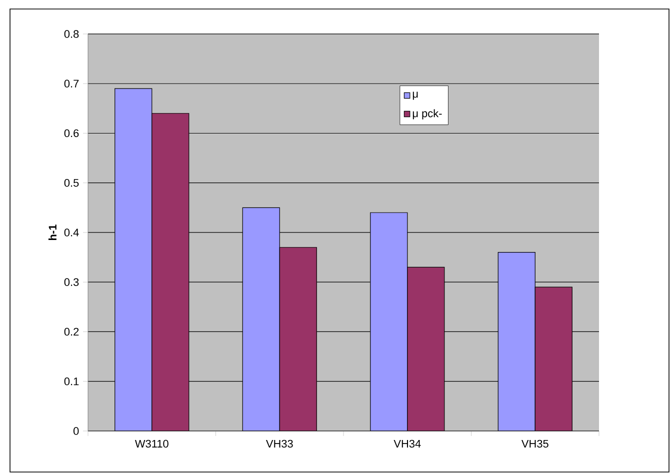 This screenshot has width=671, height=473. I want to click on y-tick-label: 0.2, so click(71, 332).